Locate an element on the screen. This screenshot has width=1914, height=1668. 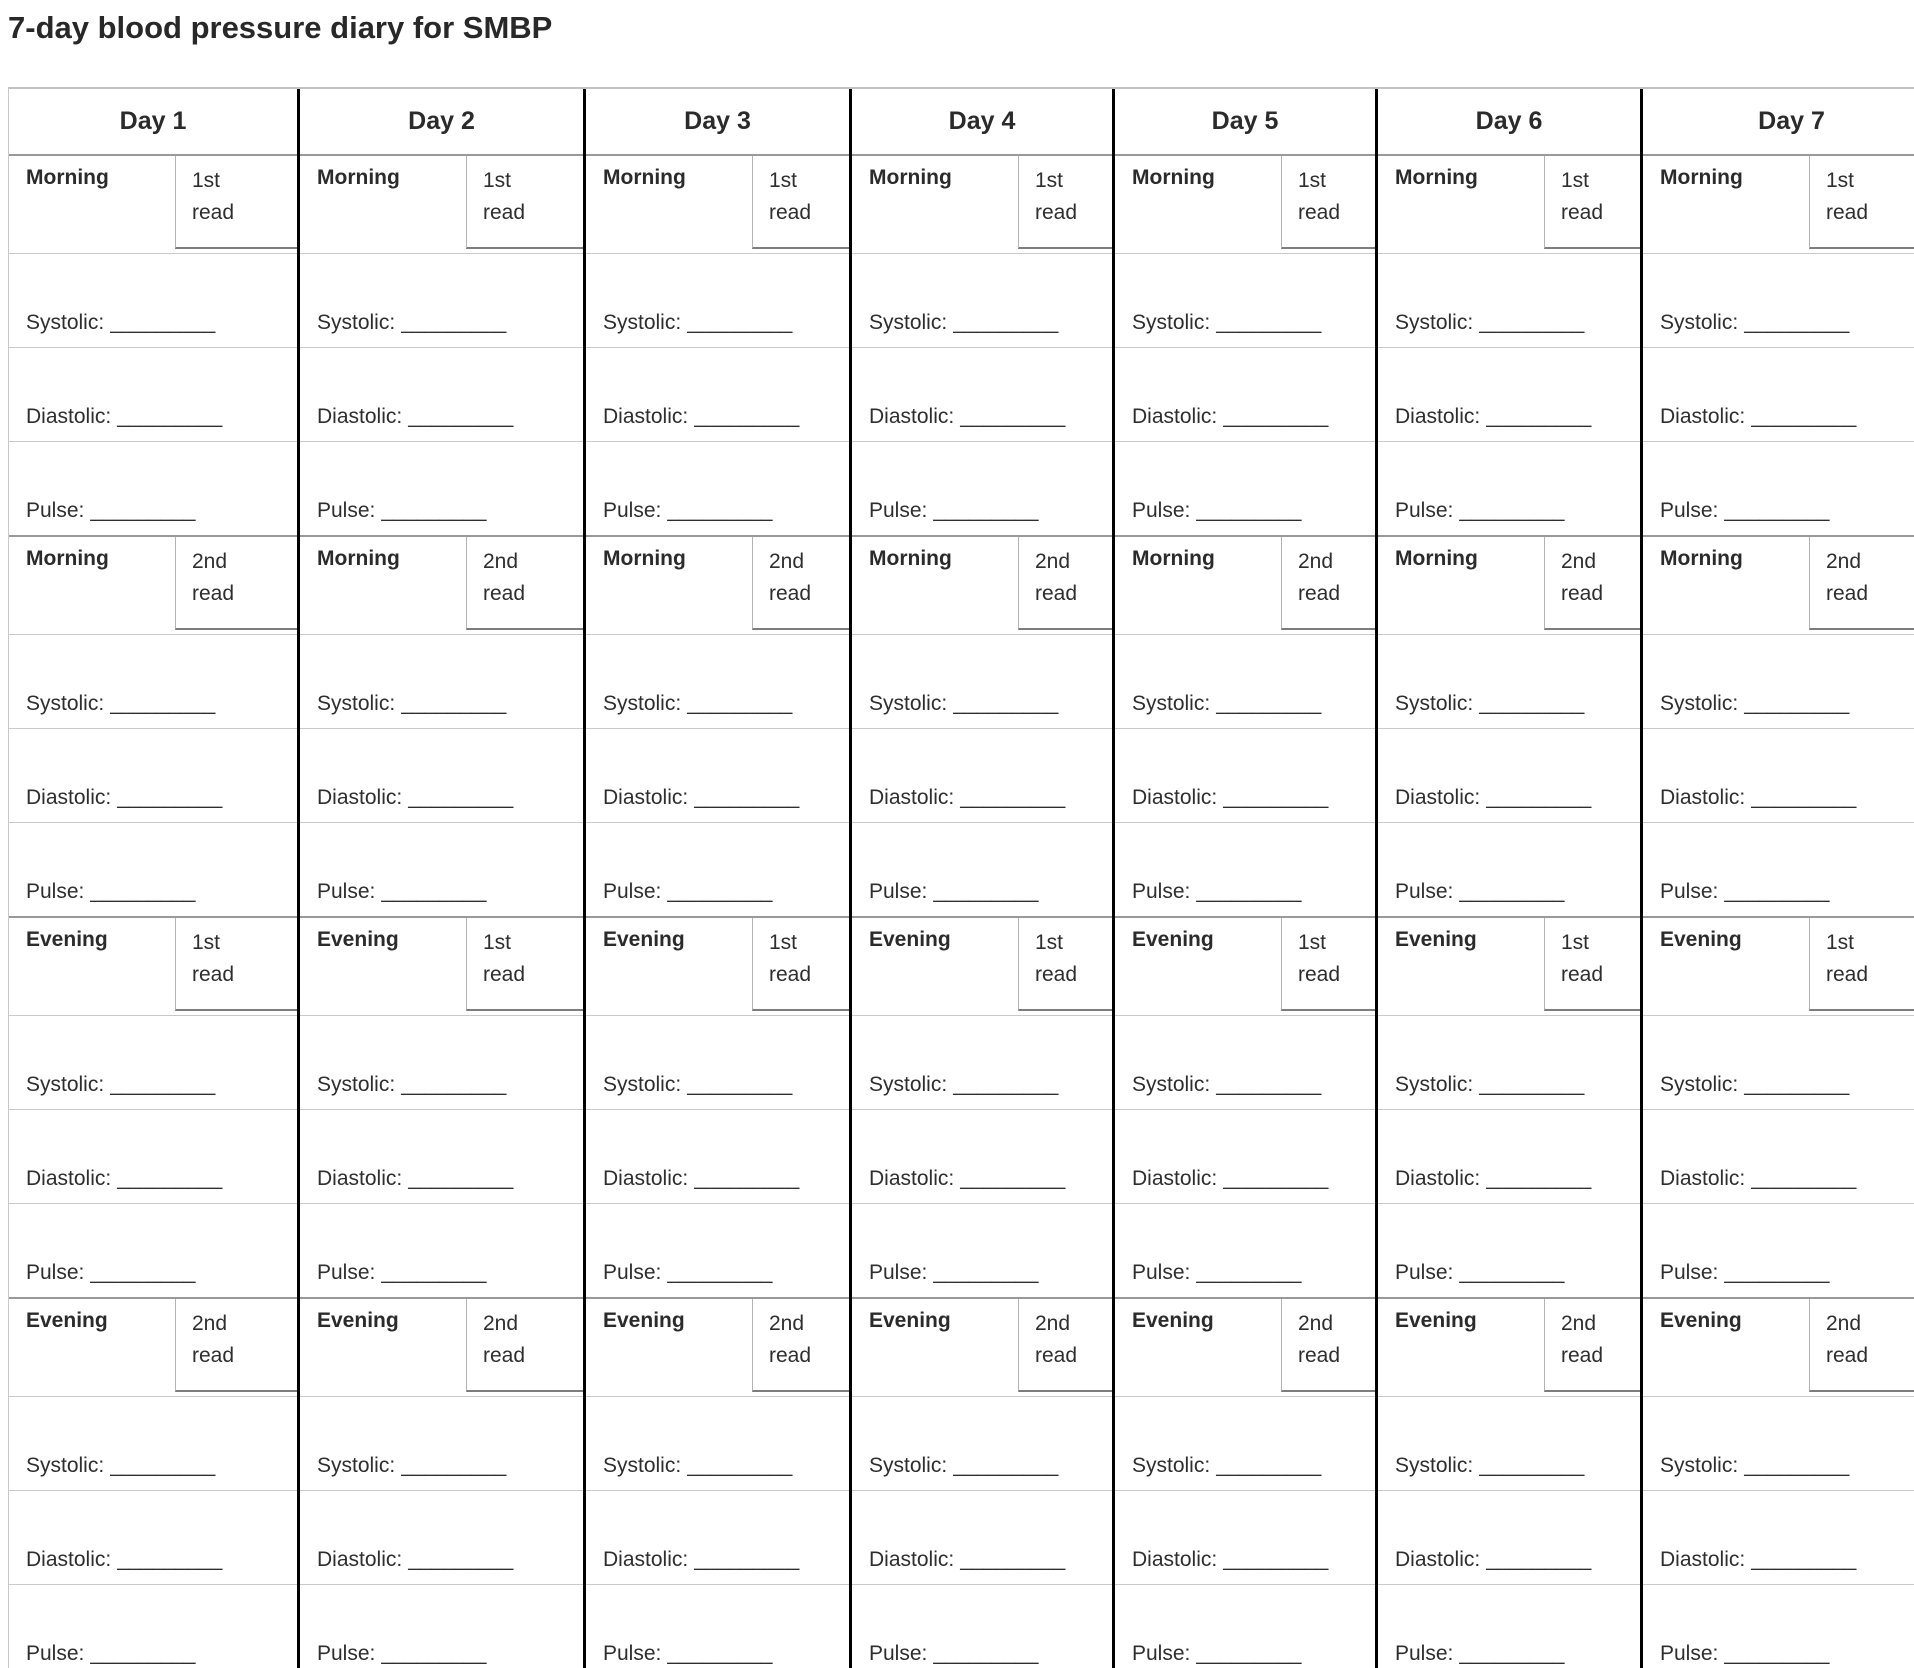
day-header: Day 1 is located at coordinates (153, 121).